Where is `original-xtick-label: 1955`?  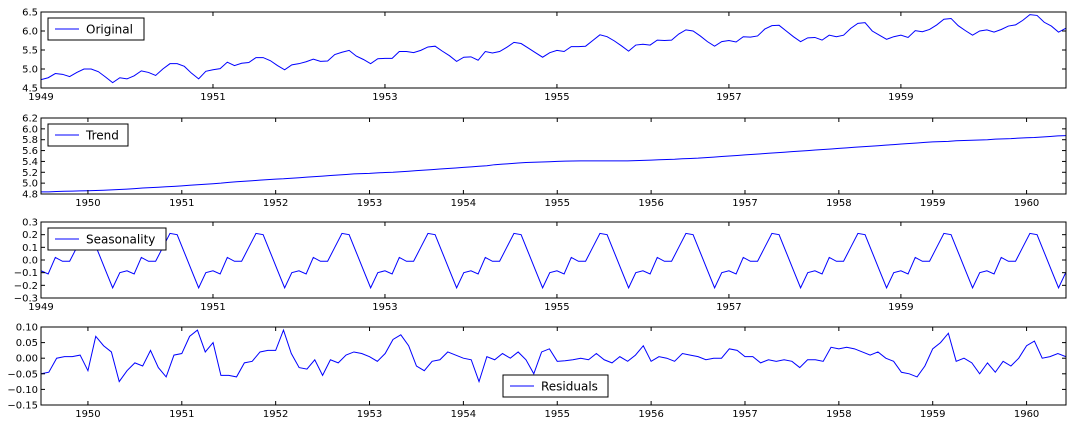
original-xtick-label: 1955 is located at coordinates (556, 97).